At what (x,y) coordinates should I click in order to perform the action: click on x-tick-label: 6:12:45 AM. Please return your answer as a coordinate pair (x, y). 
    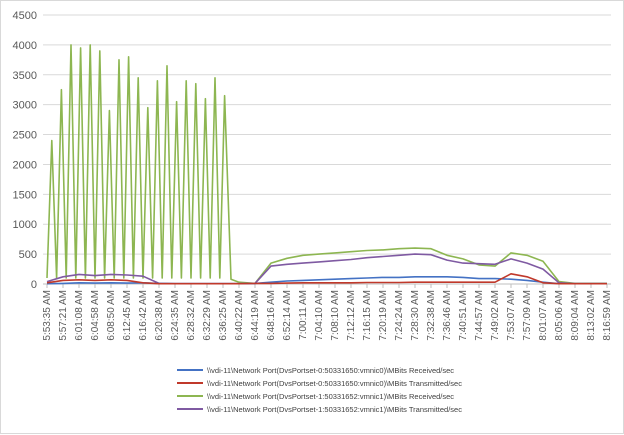
    Looking at the image, I should click on (127, 315).